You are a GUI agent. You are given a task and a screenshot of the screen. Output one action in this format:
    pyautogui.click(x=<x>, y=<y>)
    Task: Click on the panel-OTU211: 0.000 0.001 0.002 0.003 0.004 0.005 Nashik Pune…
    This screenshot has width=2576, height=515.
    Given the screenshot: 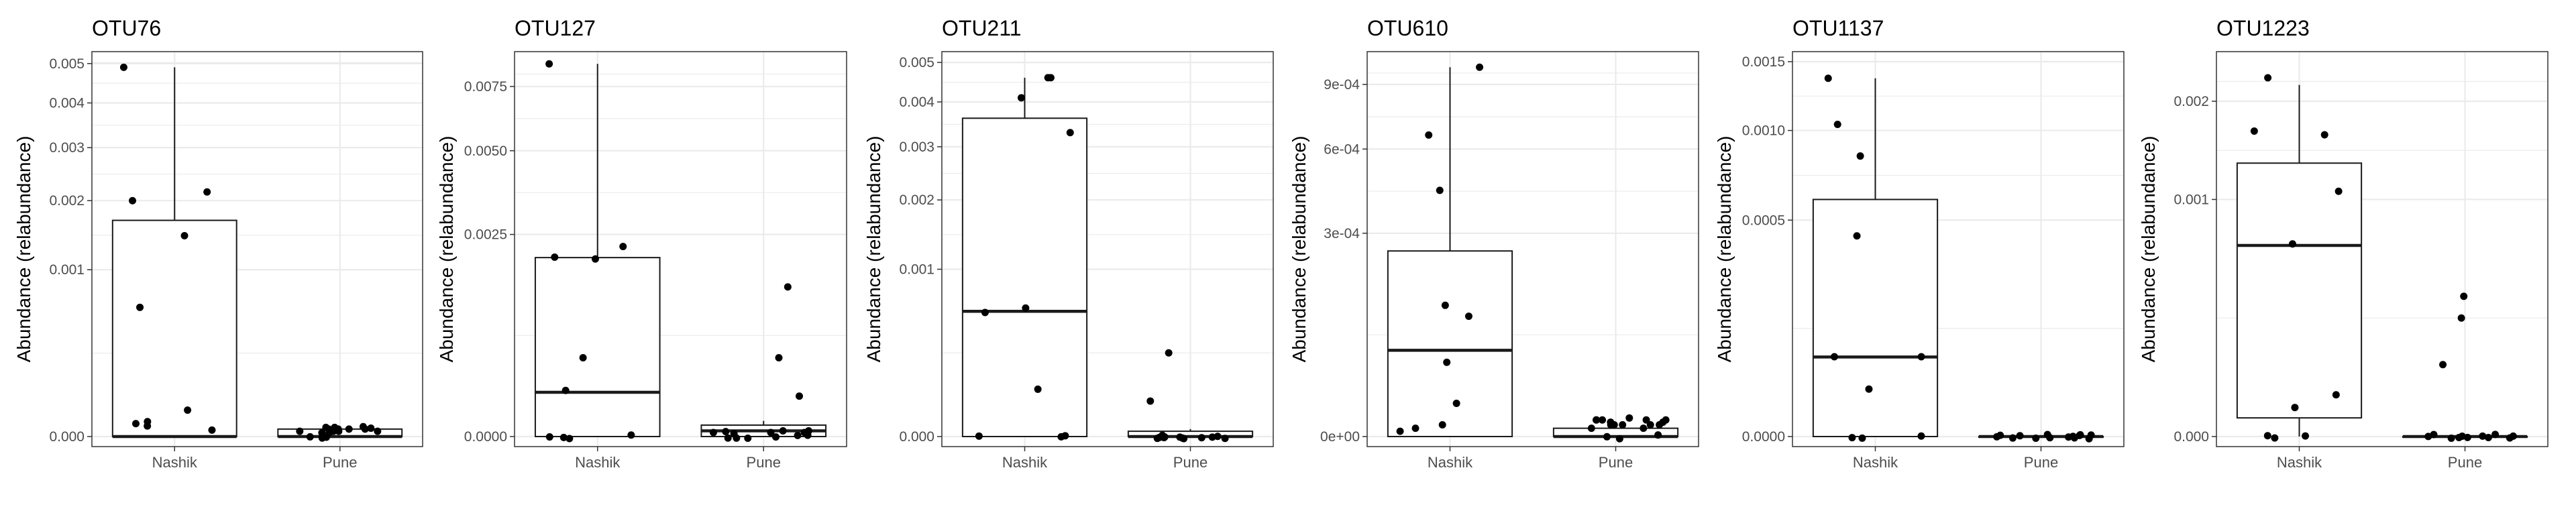 What is the action you would take?
    pyautogui.click(x=1068, y=243)
    